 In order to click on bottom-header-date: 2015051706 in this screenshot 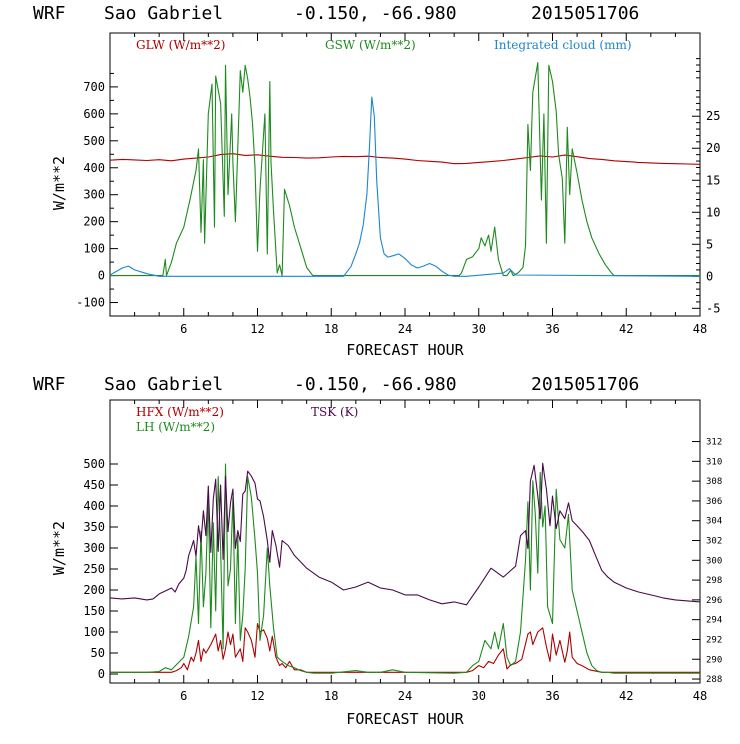, I will do `click(585, 384)`.